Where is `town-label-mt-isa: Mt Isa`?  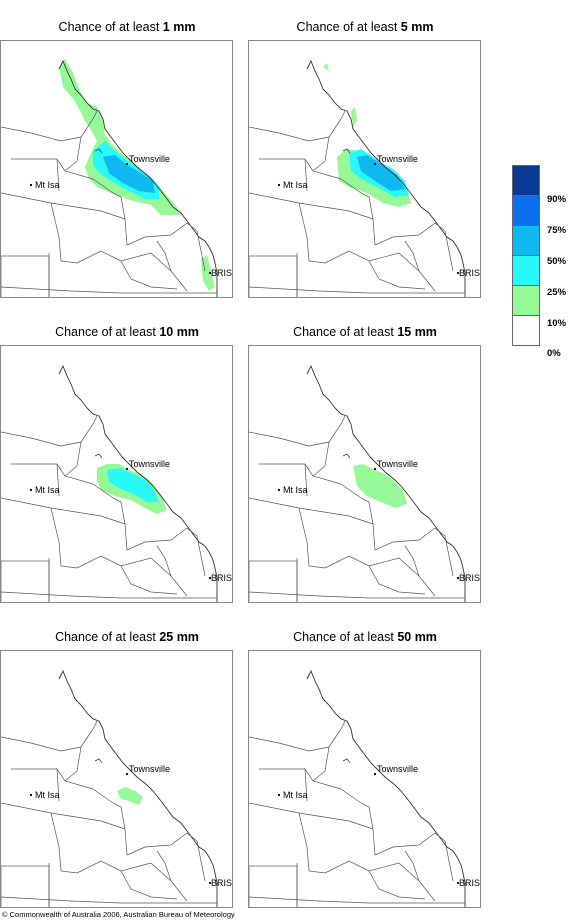 town-label-mt-isa: Mt Isa is located at coordinates (295, 795).